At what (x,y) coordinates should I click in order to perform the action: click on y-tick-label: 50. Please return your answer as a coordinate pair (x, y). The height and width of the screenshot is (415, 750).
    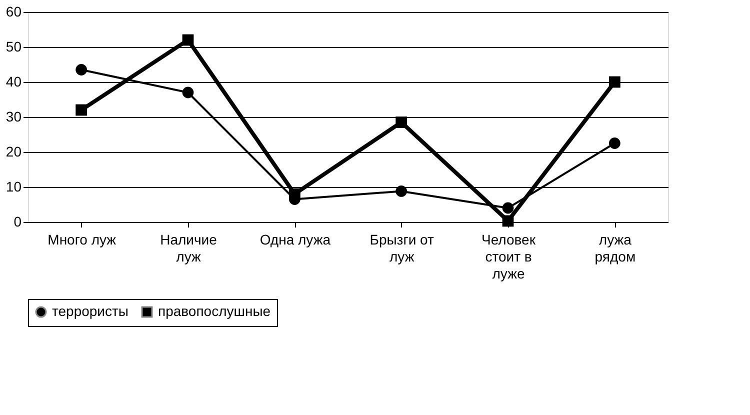
    Looking at the image, I should click on (14, 46).